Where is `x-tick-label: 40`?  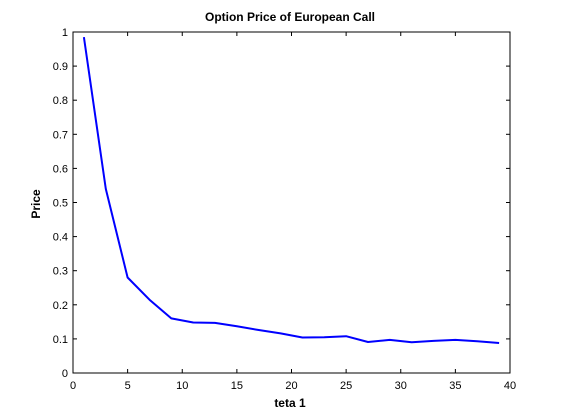
x-tick-label: 40 is located at coordinates (510, 386).